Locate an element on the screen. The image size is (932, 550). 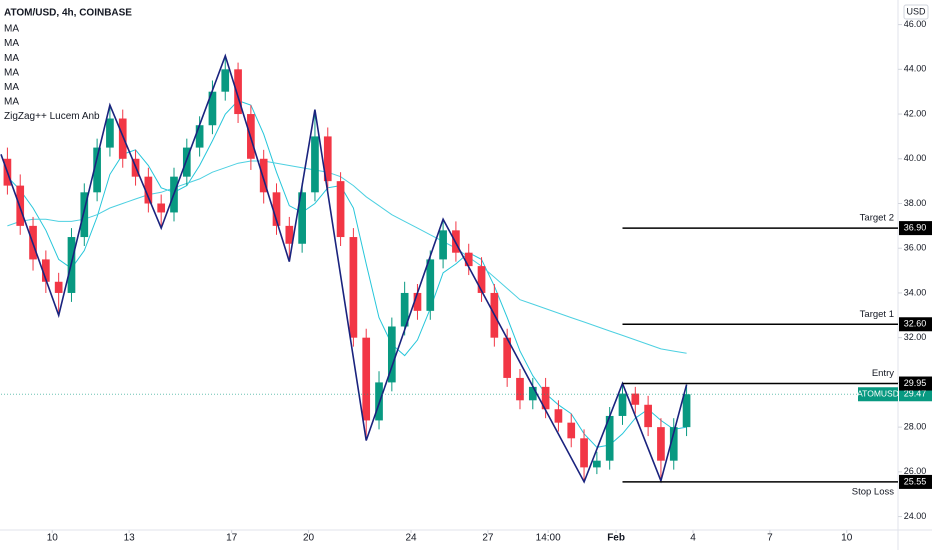
x-tick-label: 27 is located at coordinates (488, 538).